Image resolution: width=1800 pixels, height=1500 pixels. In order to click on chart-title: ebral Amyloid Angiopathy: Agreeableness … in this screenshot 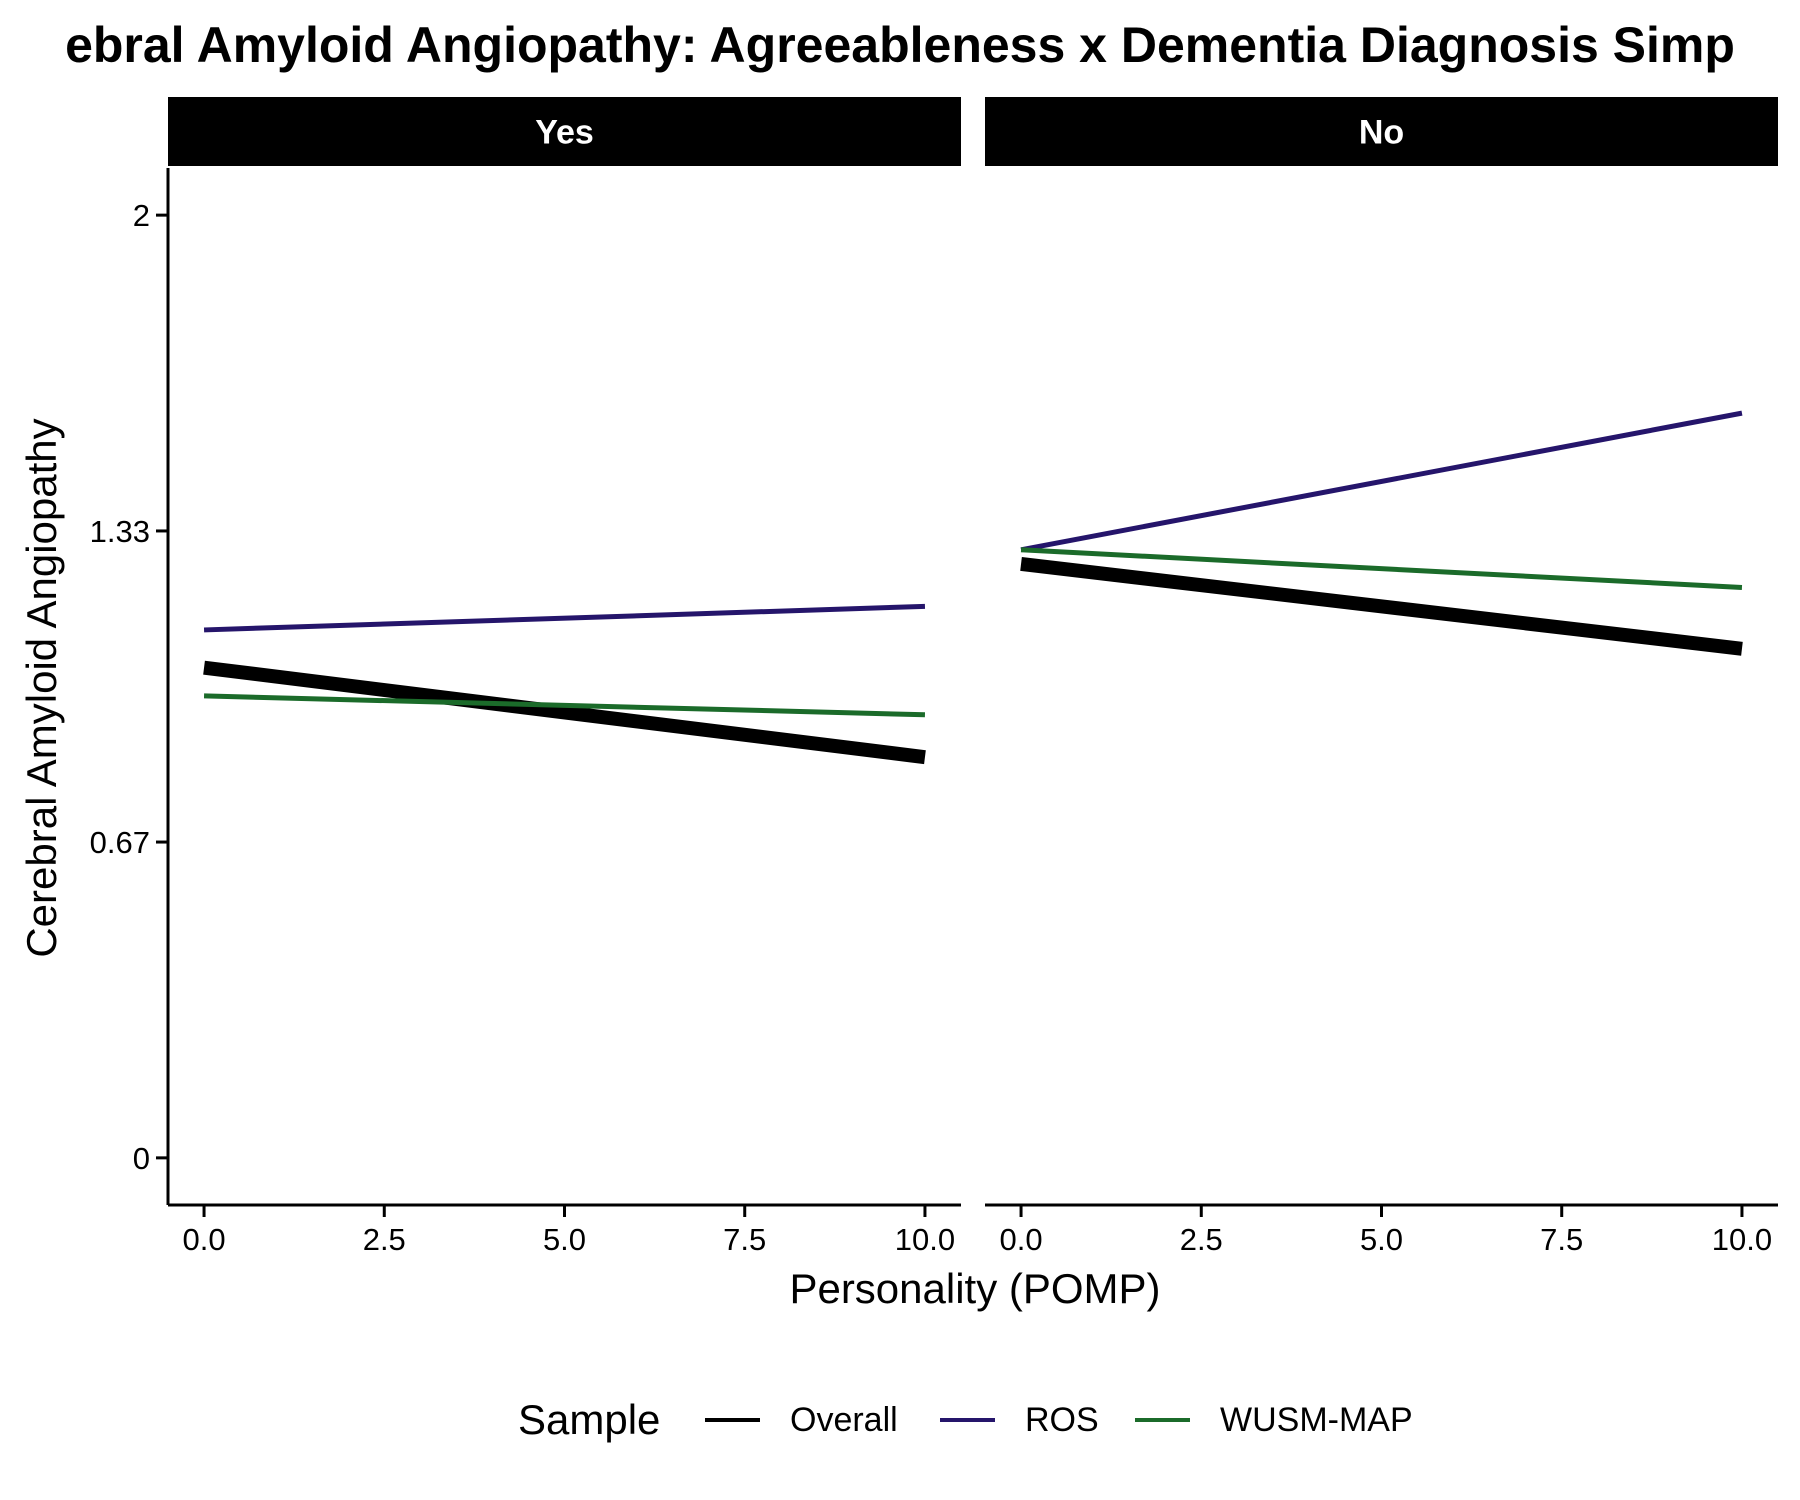, I will do `click(900, 45)`.